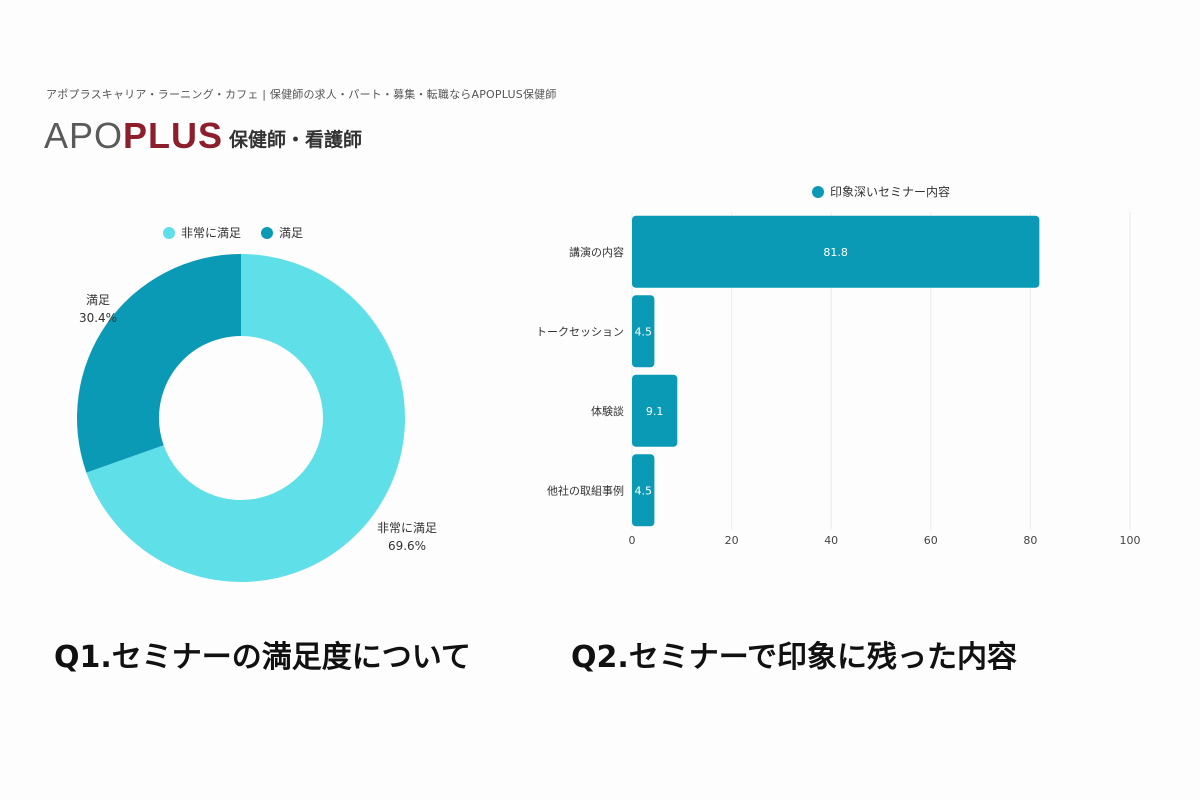 This screenshot has height=800, width=1200. What do you see at coordinates (1030, 540) in the screenshot?
I see `x-tick-label: 80` at bounding box center [1030, 540].